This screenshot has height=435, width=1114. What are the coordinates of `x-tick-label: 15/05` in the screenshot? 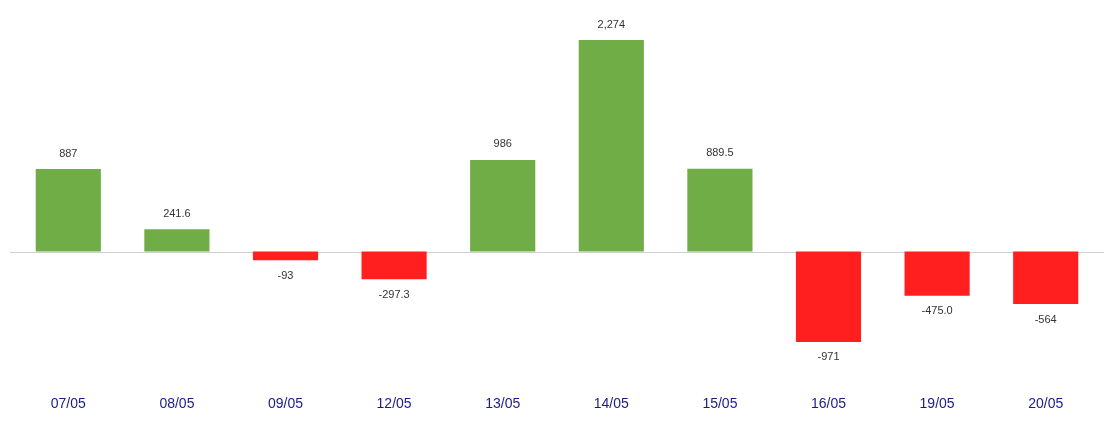 It's located at (720, 403).